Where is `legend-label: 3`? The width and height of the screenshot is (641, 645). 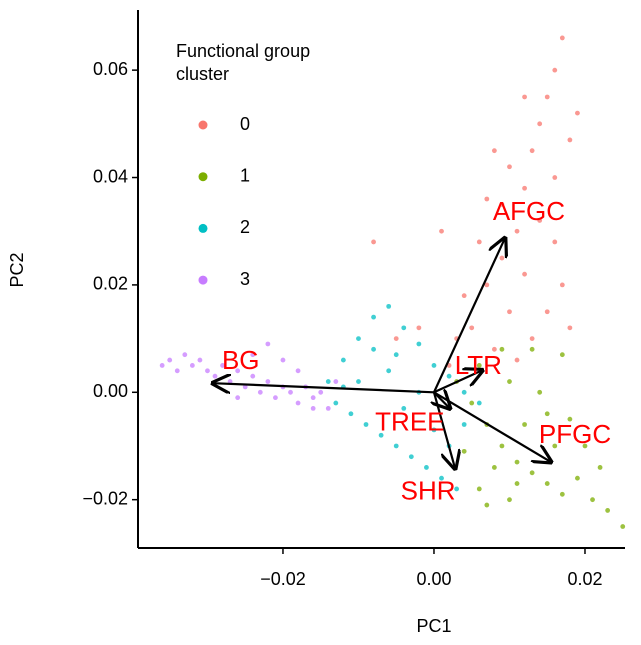
legend-label: 3 is located at coordinates (245, 279).